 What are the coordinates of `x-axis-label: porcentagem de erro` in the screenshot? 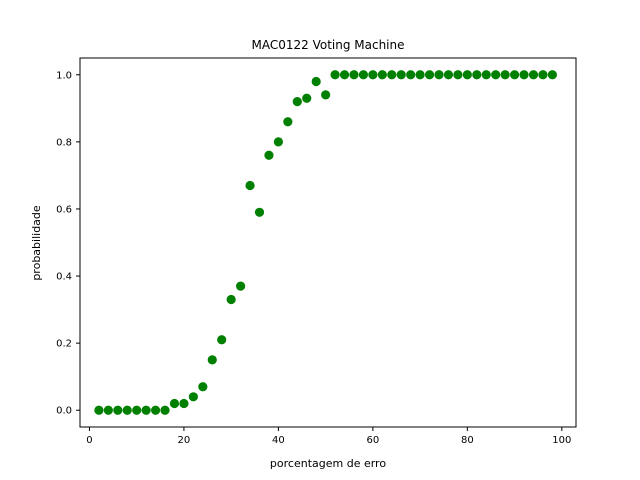 It's located at (328, 463).